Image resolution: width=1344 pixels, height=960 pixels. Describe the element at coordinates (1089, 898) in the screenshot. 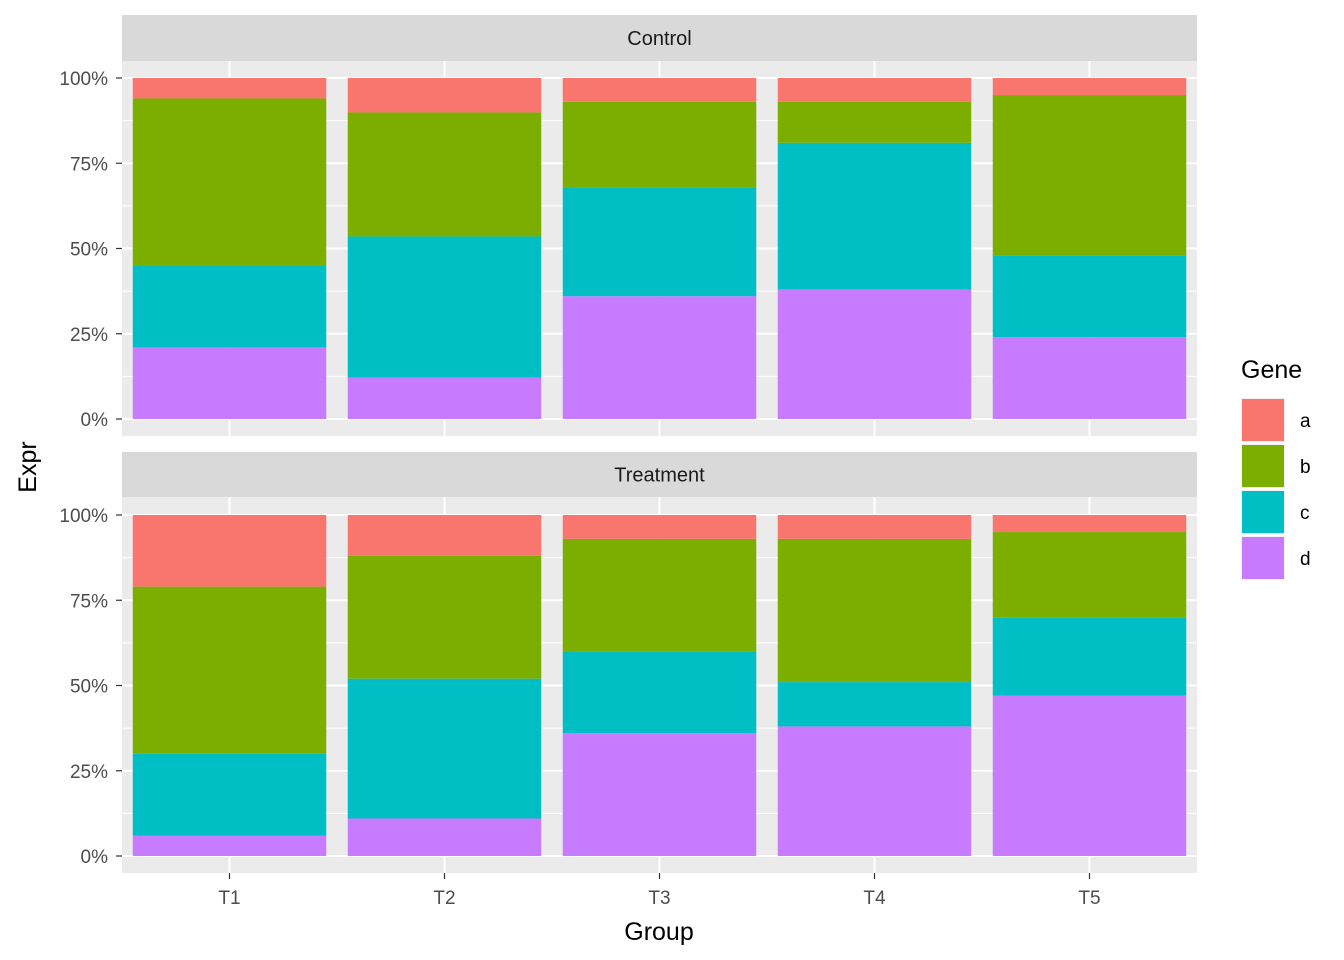

I see `x-tick-label: T5` at that location.